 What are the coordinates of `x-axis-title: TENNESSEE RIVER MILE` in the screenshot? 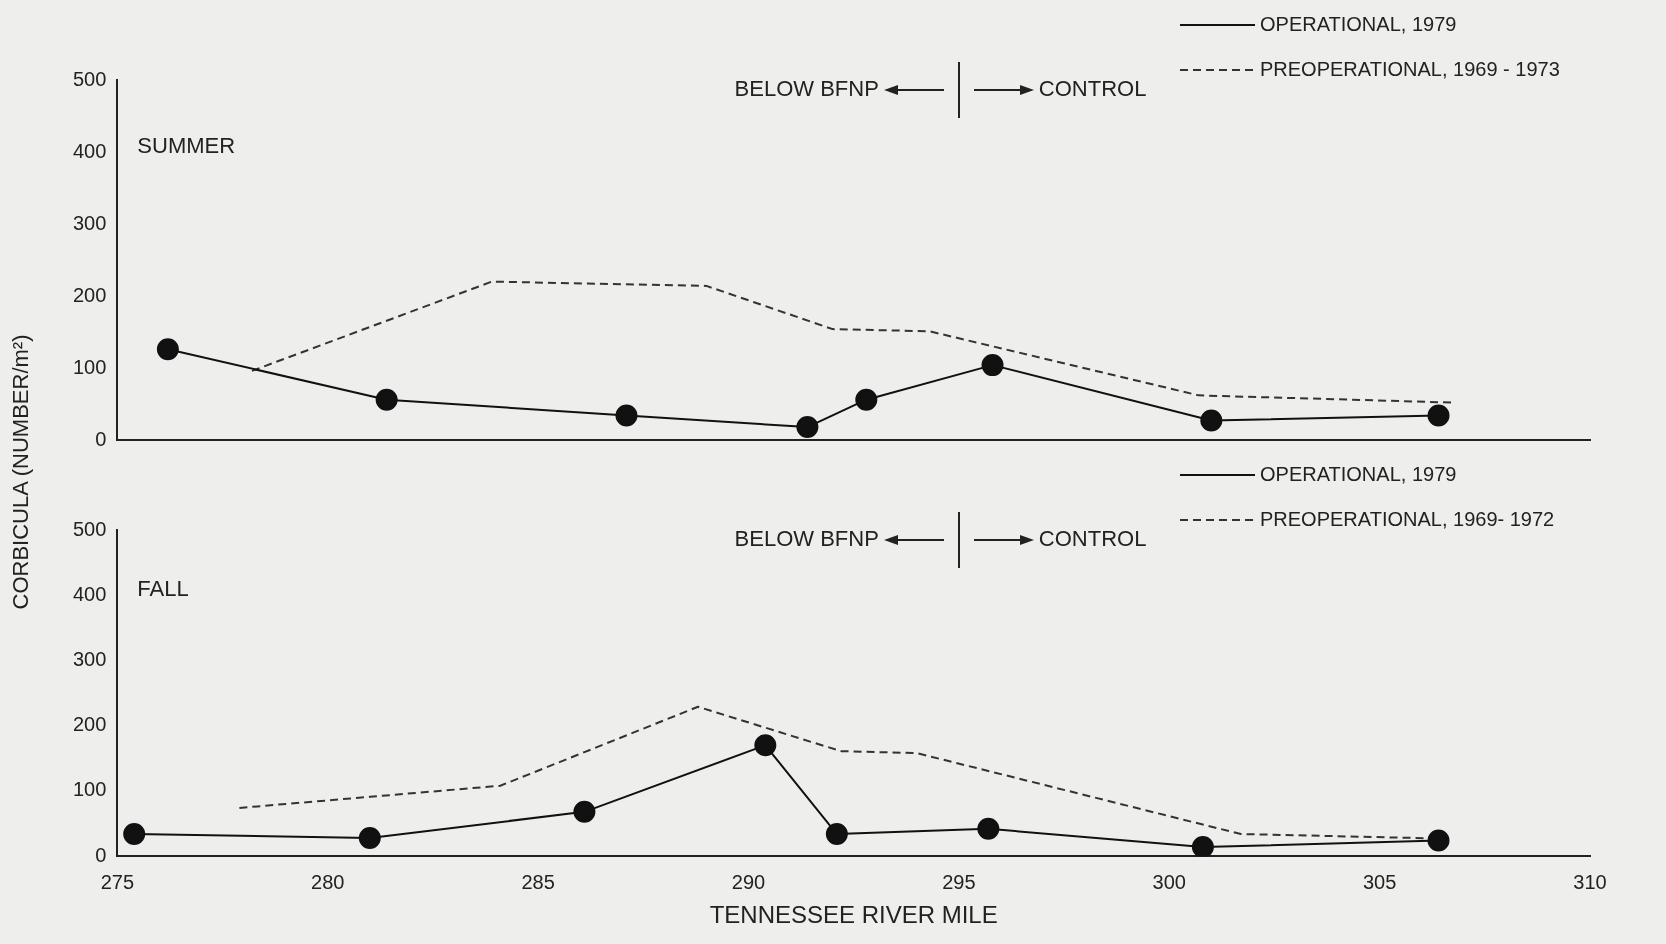 It's located at (853, 915).